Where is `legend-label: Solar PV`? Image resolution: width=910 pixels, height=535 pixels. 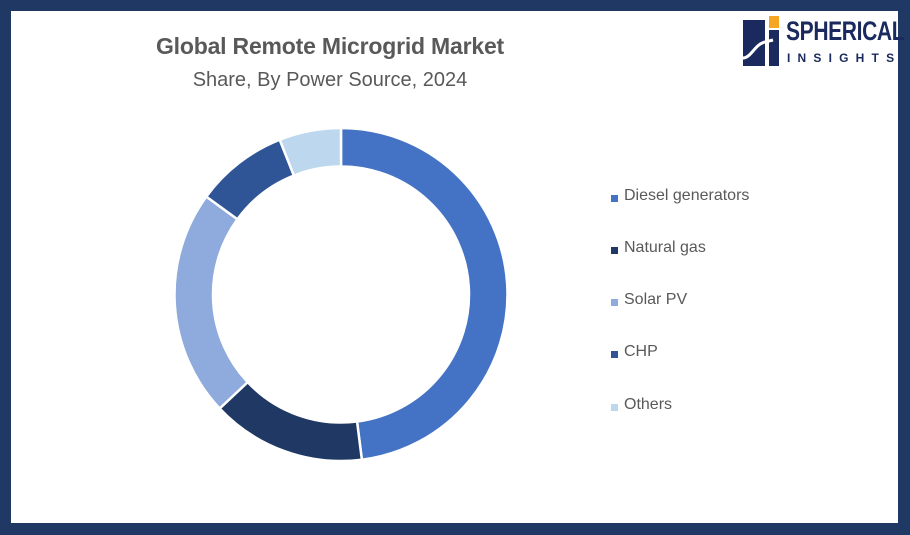
legend-label: Solar PV is located at coordinates (656, 299).